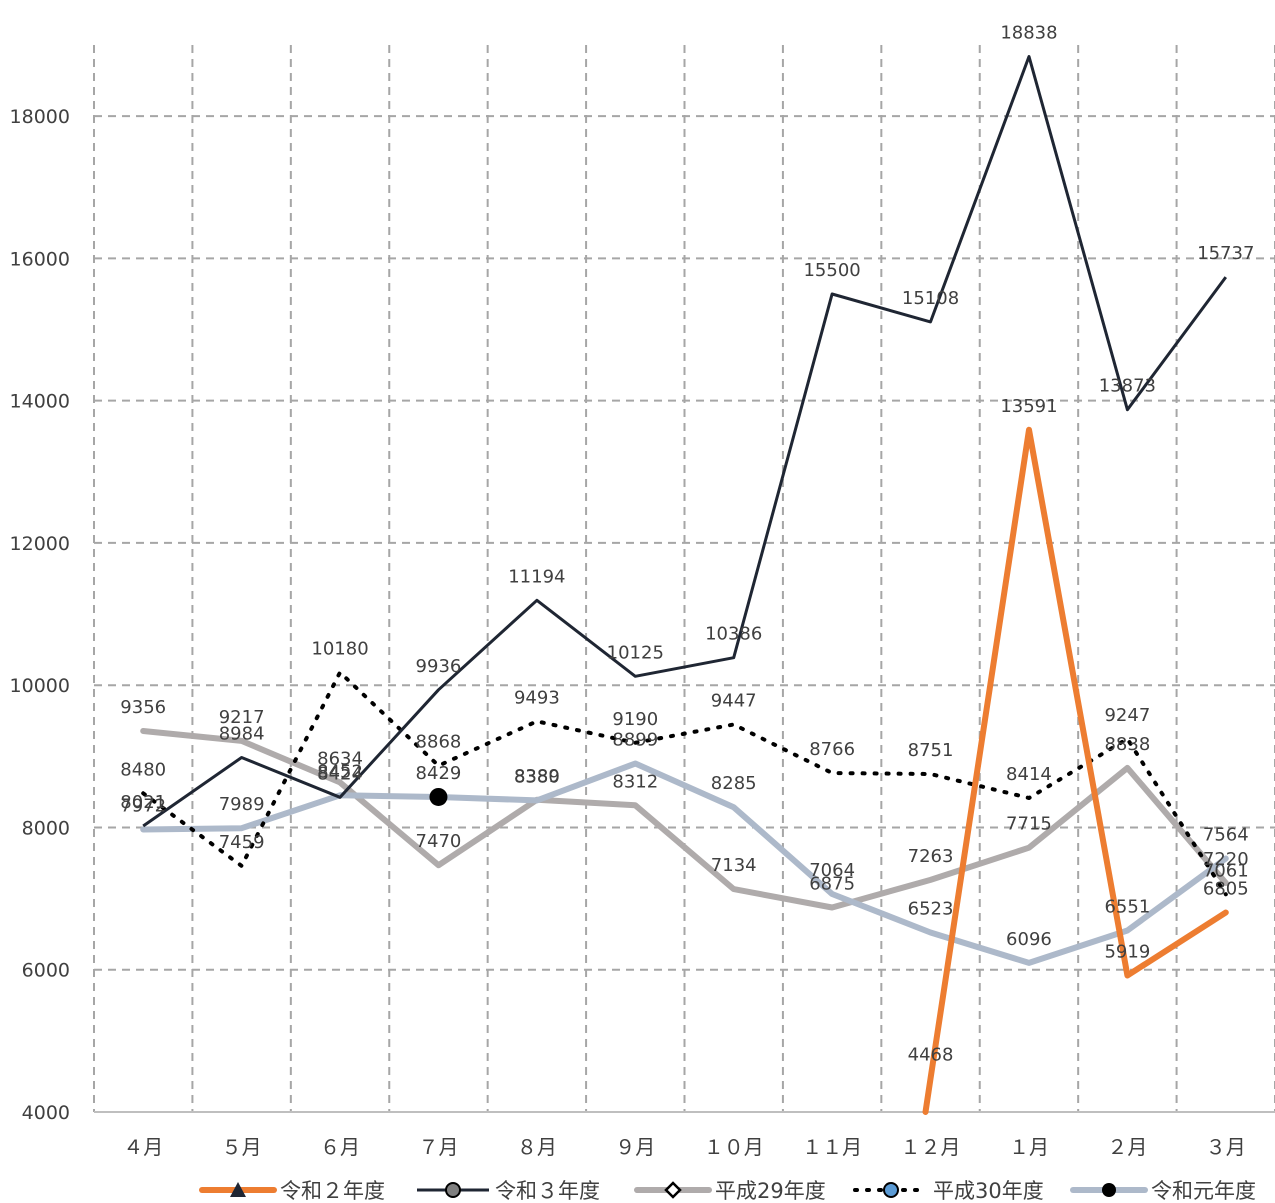 The height and width of the screenshot is (1203, 1275). What do you see at coordinates (143, 707) in the screenshot?
I see `data-label: 9356` at bounding box center [143, 707].